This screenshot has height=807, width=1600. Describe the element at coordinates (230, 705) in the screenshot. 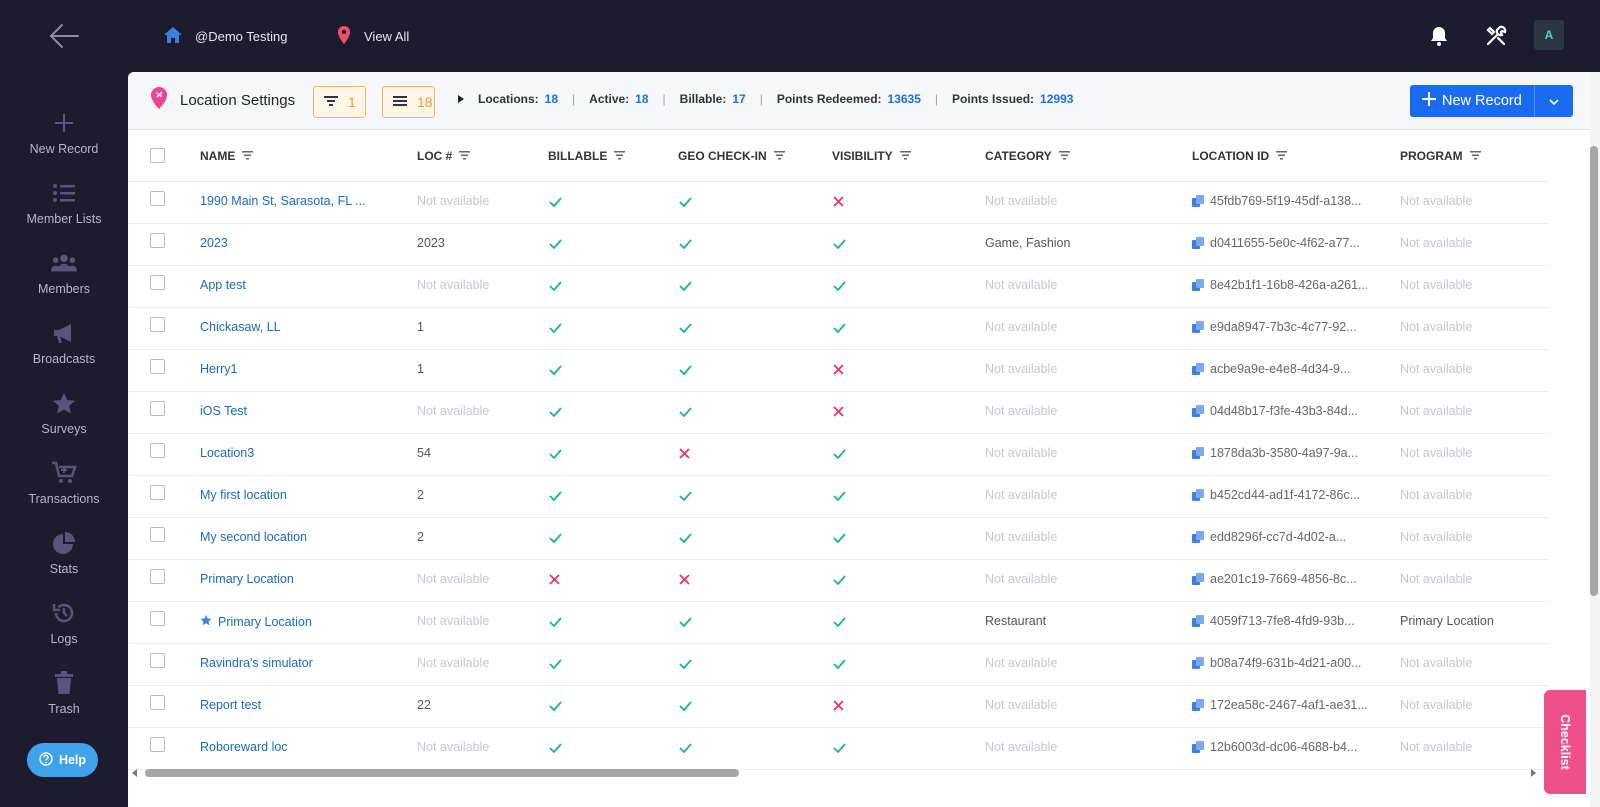

I see `location-name-link: Report test` at that location.